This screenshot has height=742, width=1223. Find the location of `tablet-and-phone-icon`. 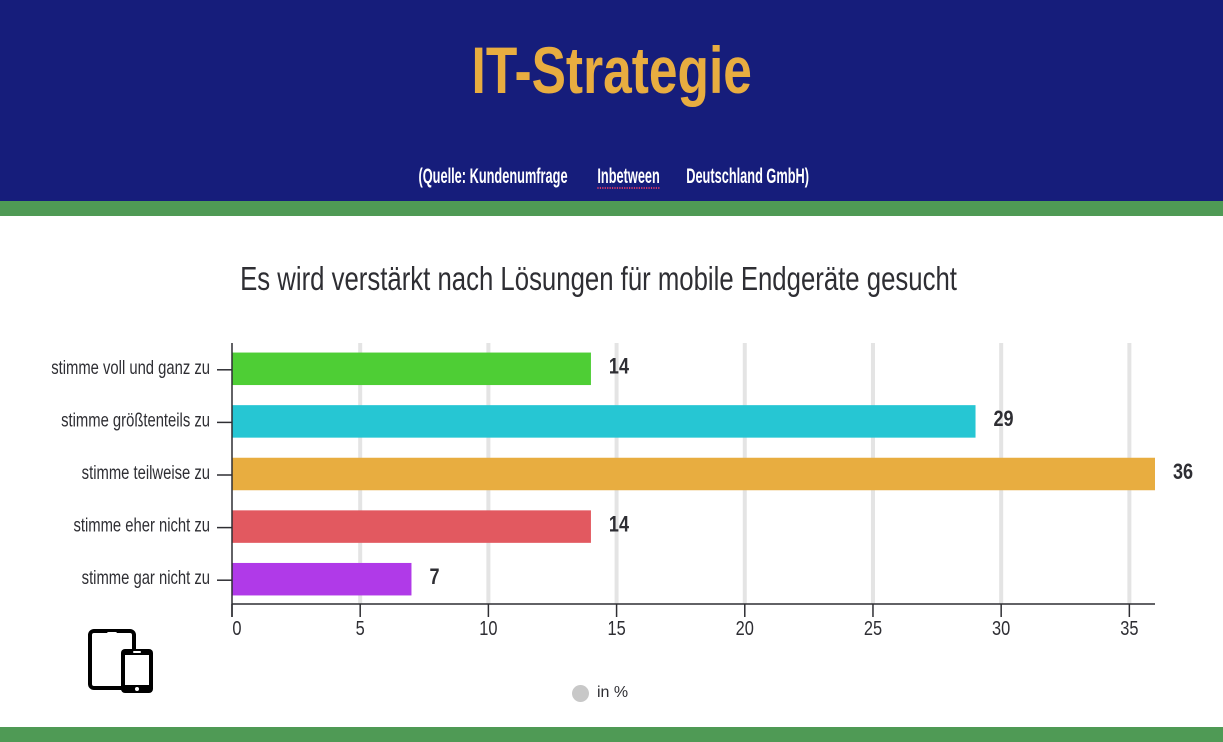

tablet-and-phone-icon is located at coordinates (120, 661).